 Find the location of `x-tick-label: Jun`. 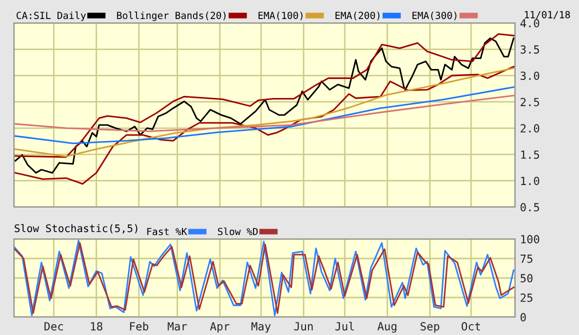

x-tick-label: Jun is located at coordinates (303, 326).